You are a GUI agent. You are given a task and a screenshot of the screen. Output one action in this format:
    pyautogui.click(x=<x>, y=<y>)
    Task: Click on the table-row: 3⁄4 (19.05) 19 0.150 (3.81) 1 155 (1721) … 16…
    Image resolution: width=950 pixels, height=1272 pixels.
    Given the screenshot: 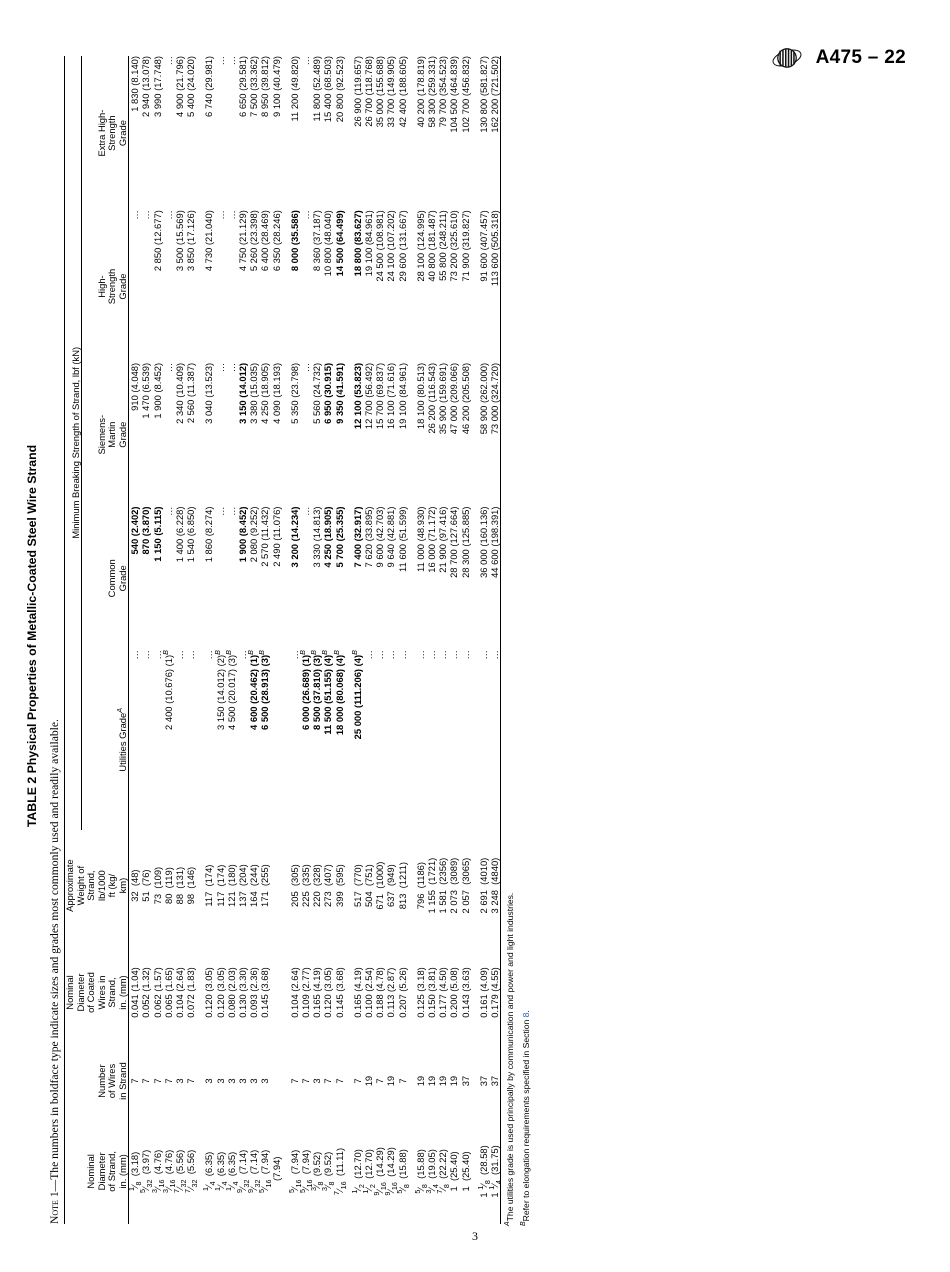 What is the action you would take?
    pyautogui.click(x=431, y=640)
    